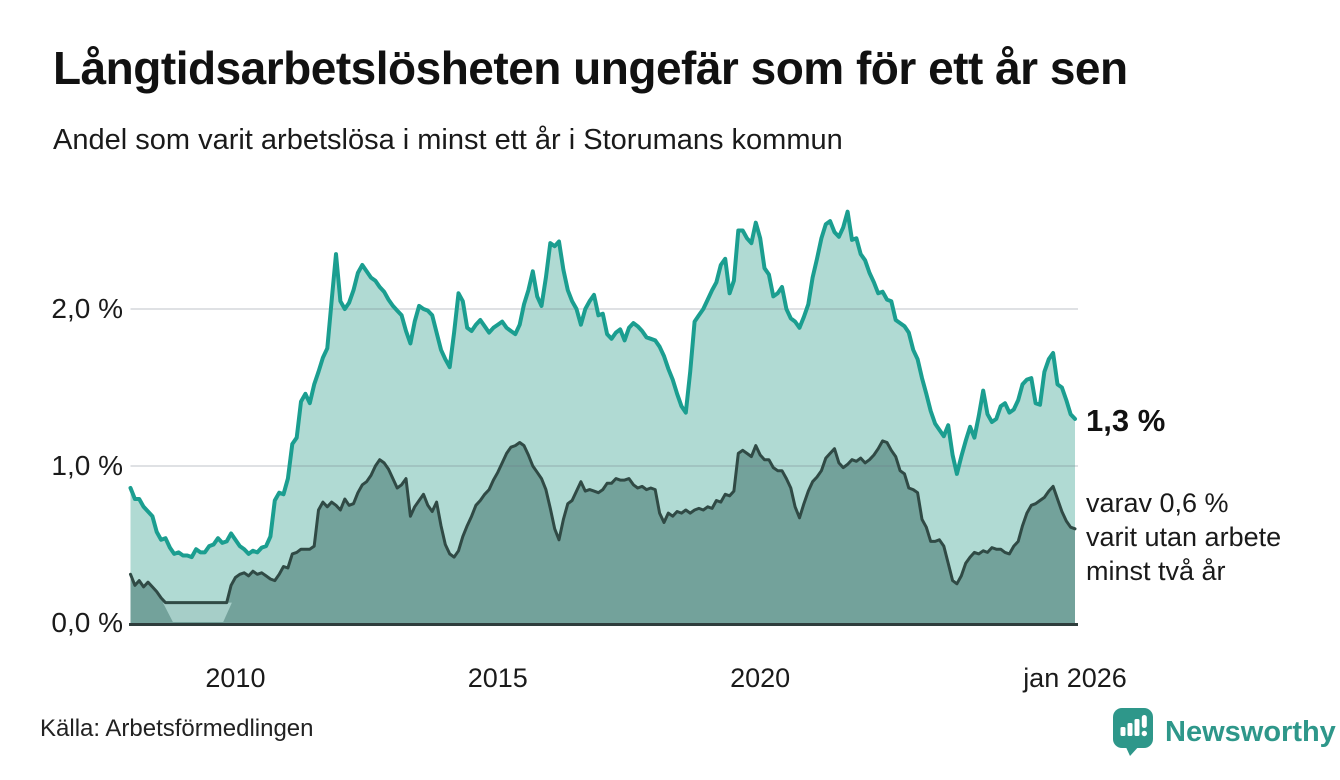  What do you see at coordinates (670, 681) in the screenshot?
I see `x-axis: 2010 2015 2020 jan 2026` at bounding box center [670, 681].